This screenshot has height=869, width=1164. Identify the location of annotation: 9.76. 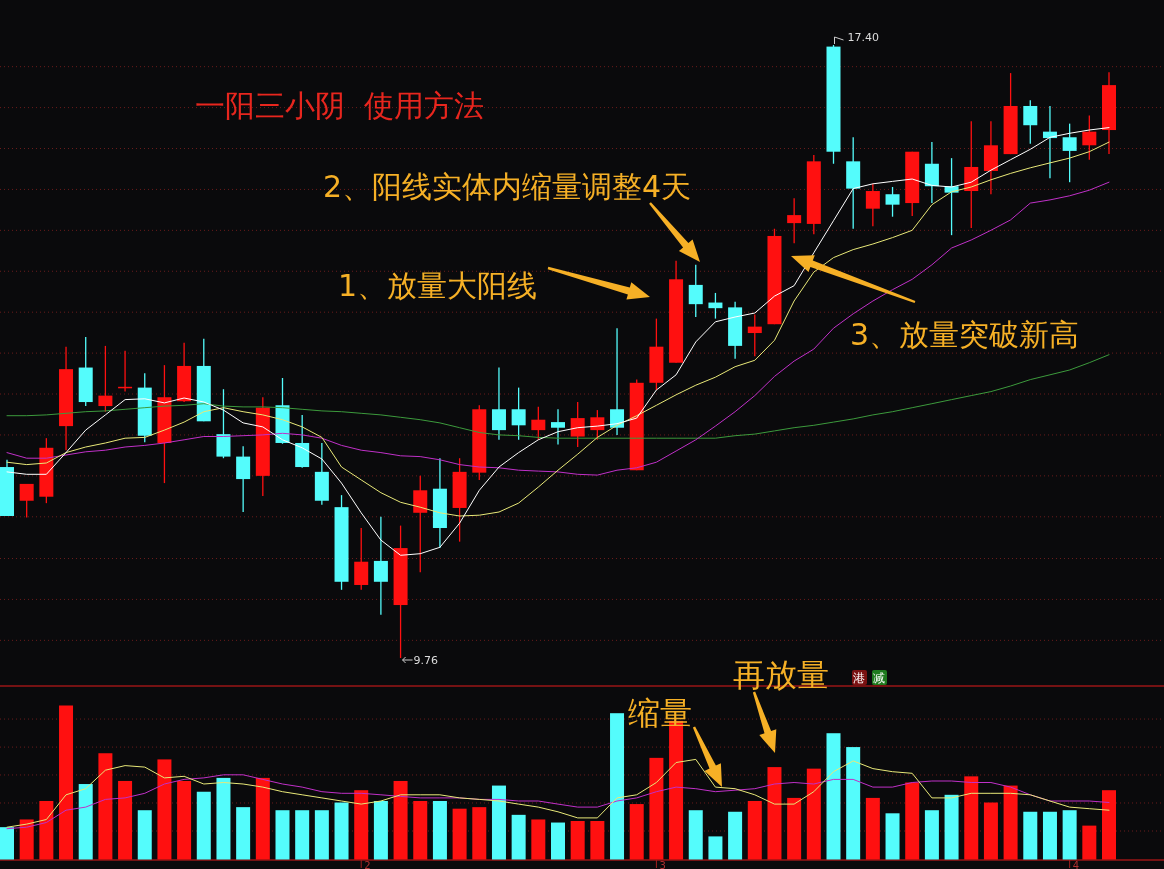
(426, 660).